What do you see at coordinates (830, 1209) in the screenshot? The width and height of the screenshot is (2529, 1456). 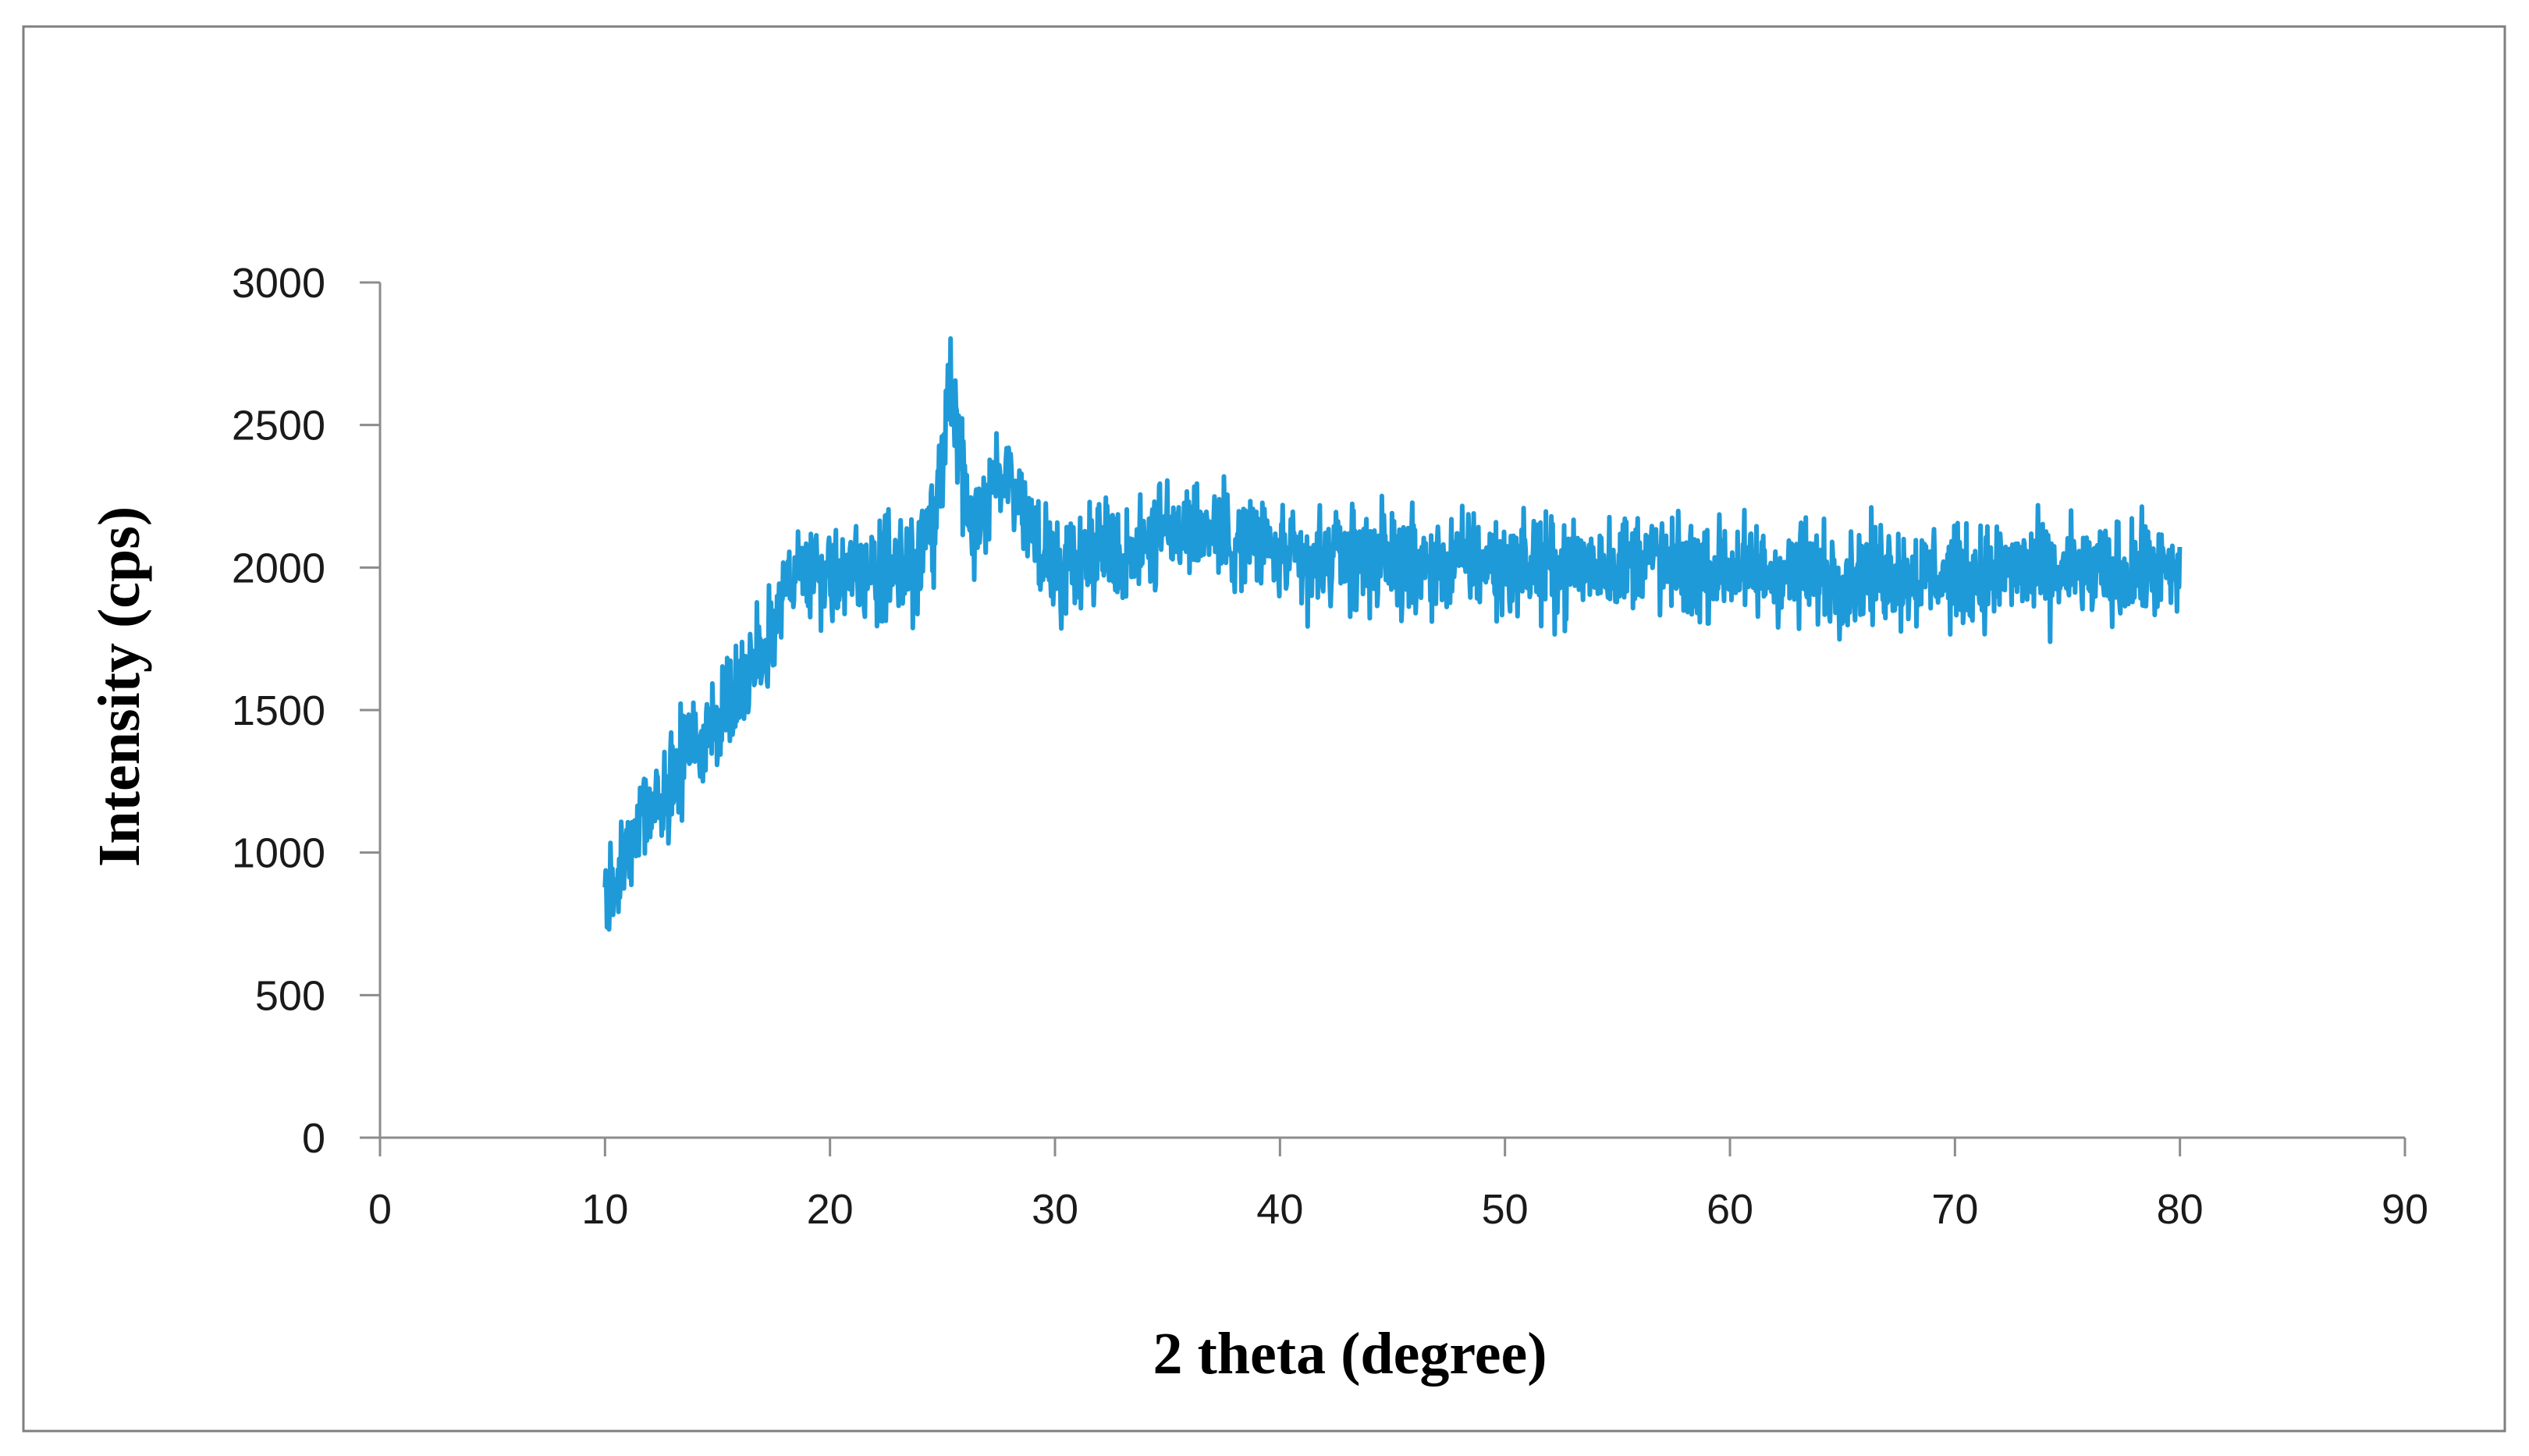 I see `x-tick-label: 20` at bounding box center [830, 1209].